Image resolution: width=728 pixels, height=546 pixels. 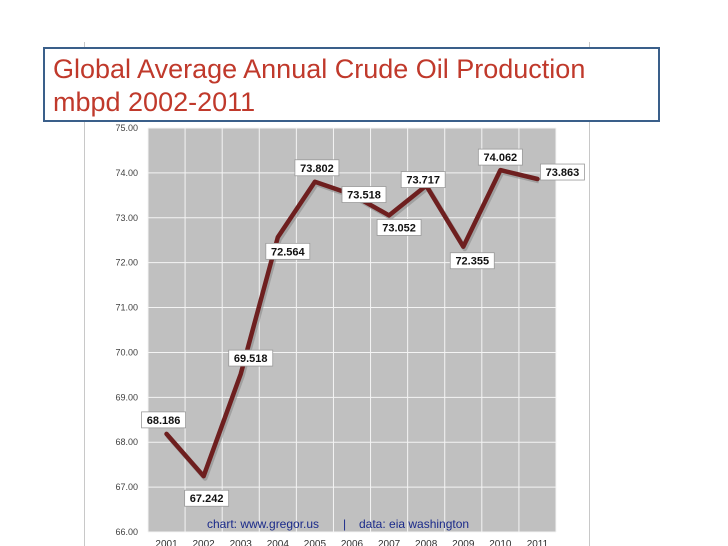 What do you see at coordinates (126, 218) in the screenshot?
I see `y-tick-label: 73.00` at bounding box center [126, 218].